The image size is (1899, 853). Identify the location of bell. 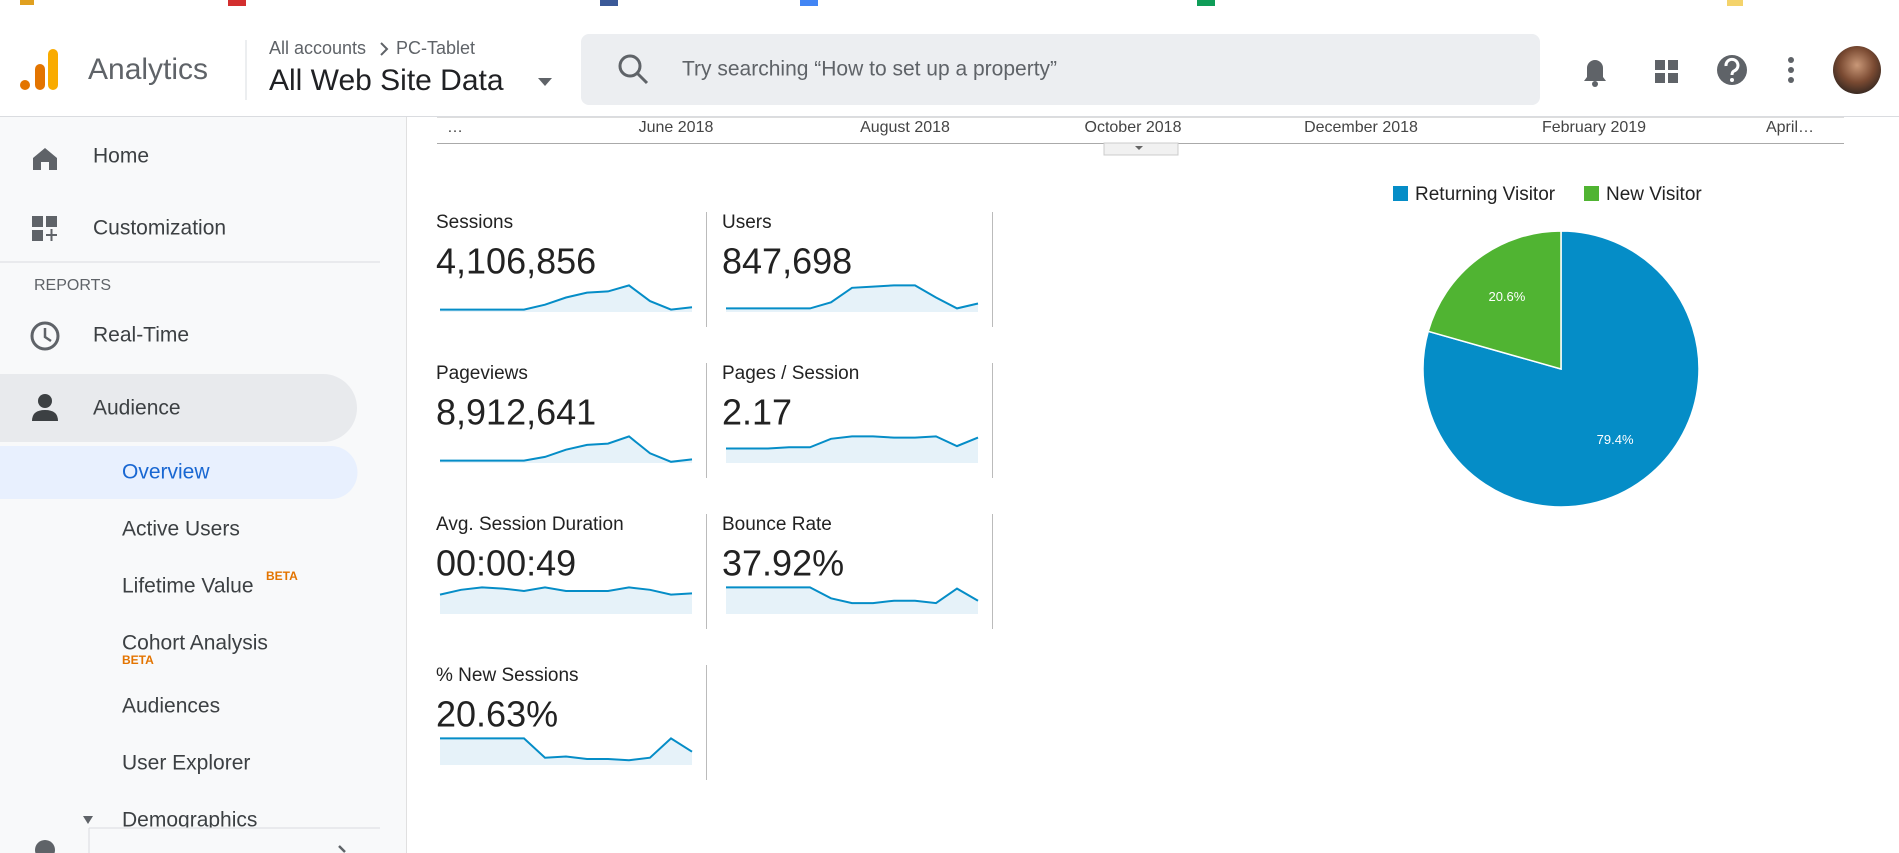
(1595, 70).